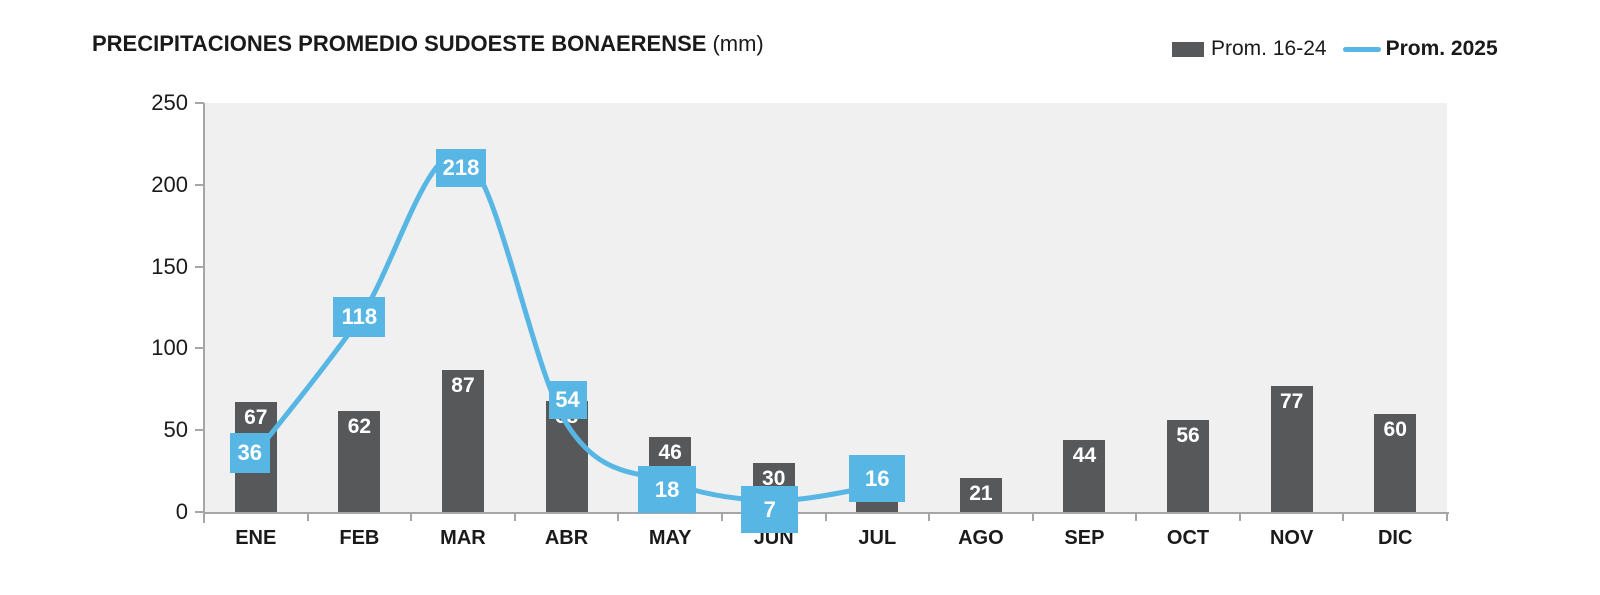 This screenshot has height=595, width=1600. What do you see at coordinates (1335, 48) in the screenshot?
I see `legend: Prom. 16-24 Prom. 2025` at bounding box center [1335, 48].